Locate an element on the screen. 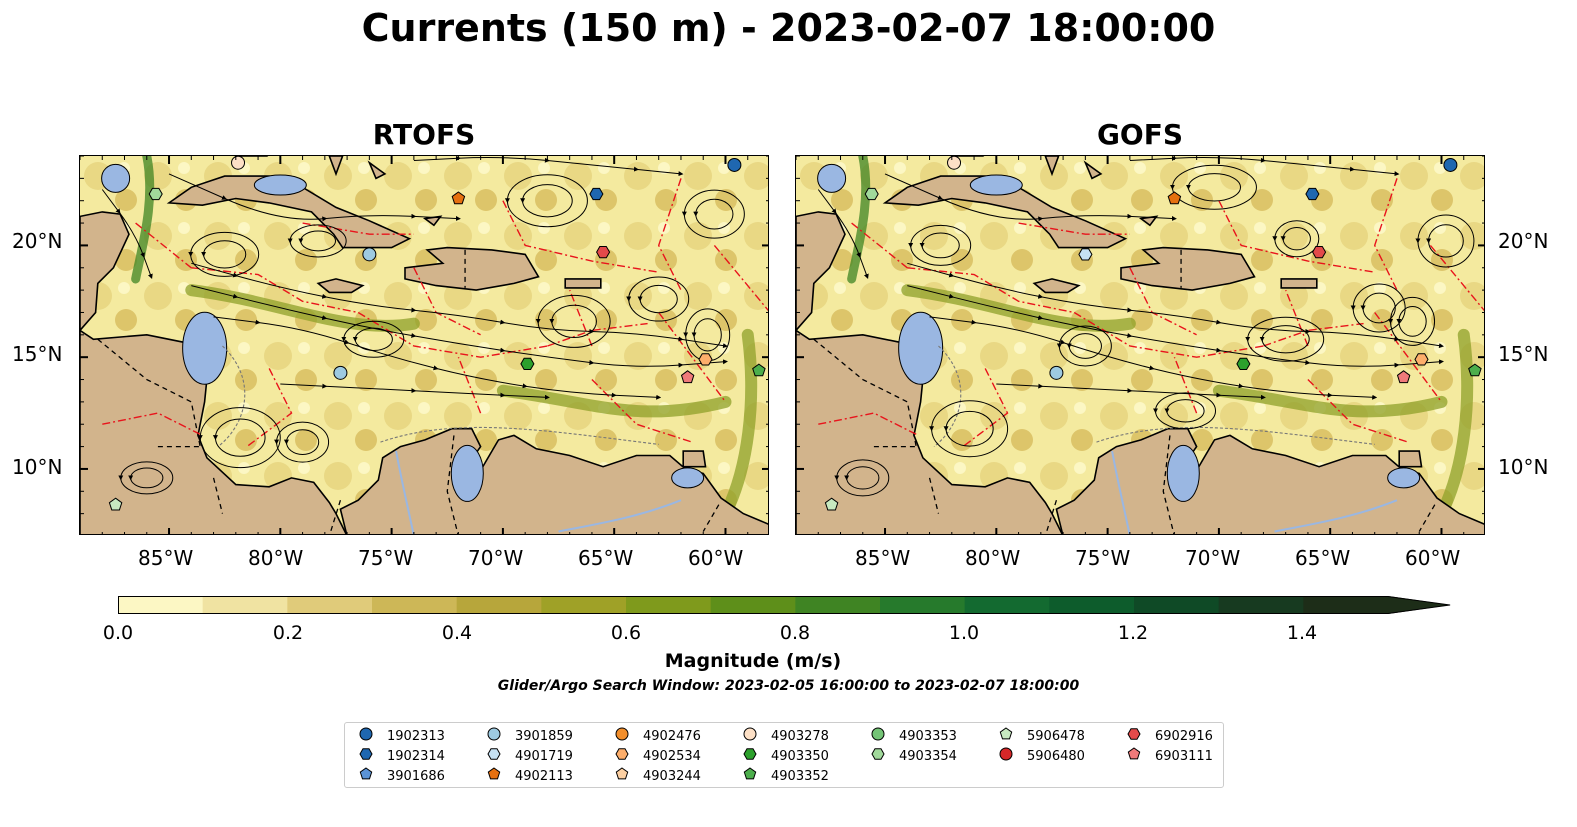 Image resolution: width=1577 pixels, height=827 pixels. legend-item: 4903353 is located at coordinates (914, 736).